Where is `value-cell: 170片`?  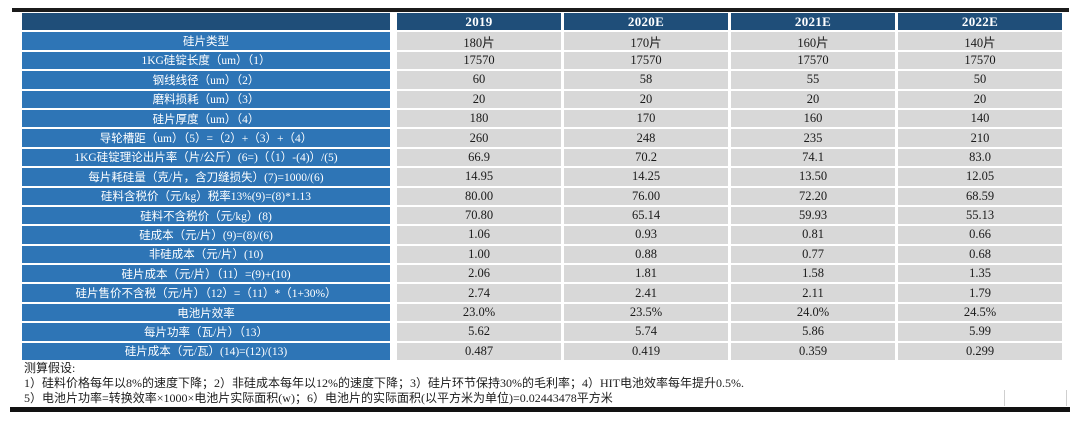 value-cell: 170片 is located at coordinates (646, 41).